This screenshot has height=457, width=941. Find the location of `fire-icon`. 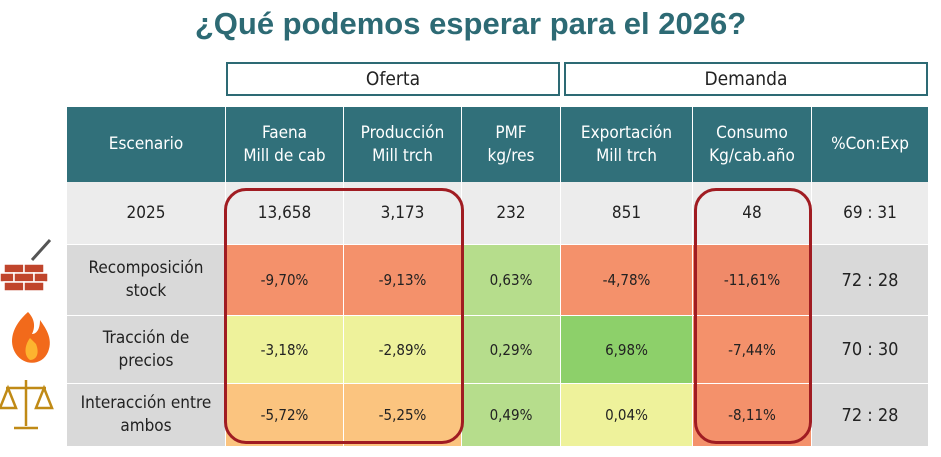

fire-icon is located at coordinates (31, 337).